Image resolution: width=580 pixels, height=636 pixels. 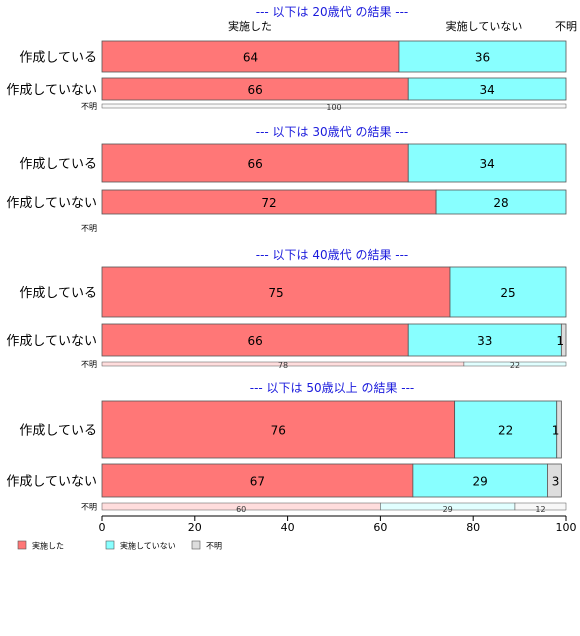 I want to click on data-label: 64, so click(x=250, y=58).